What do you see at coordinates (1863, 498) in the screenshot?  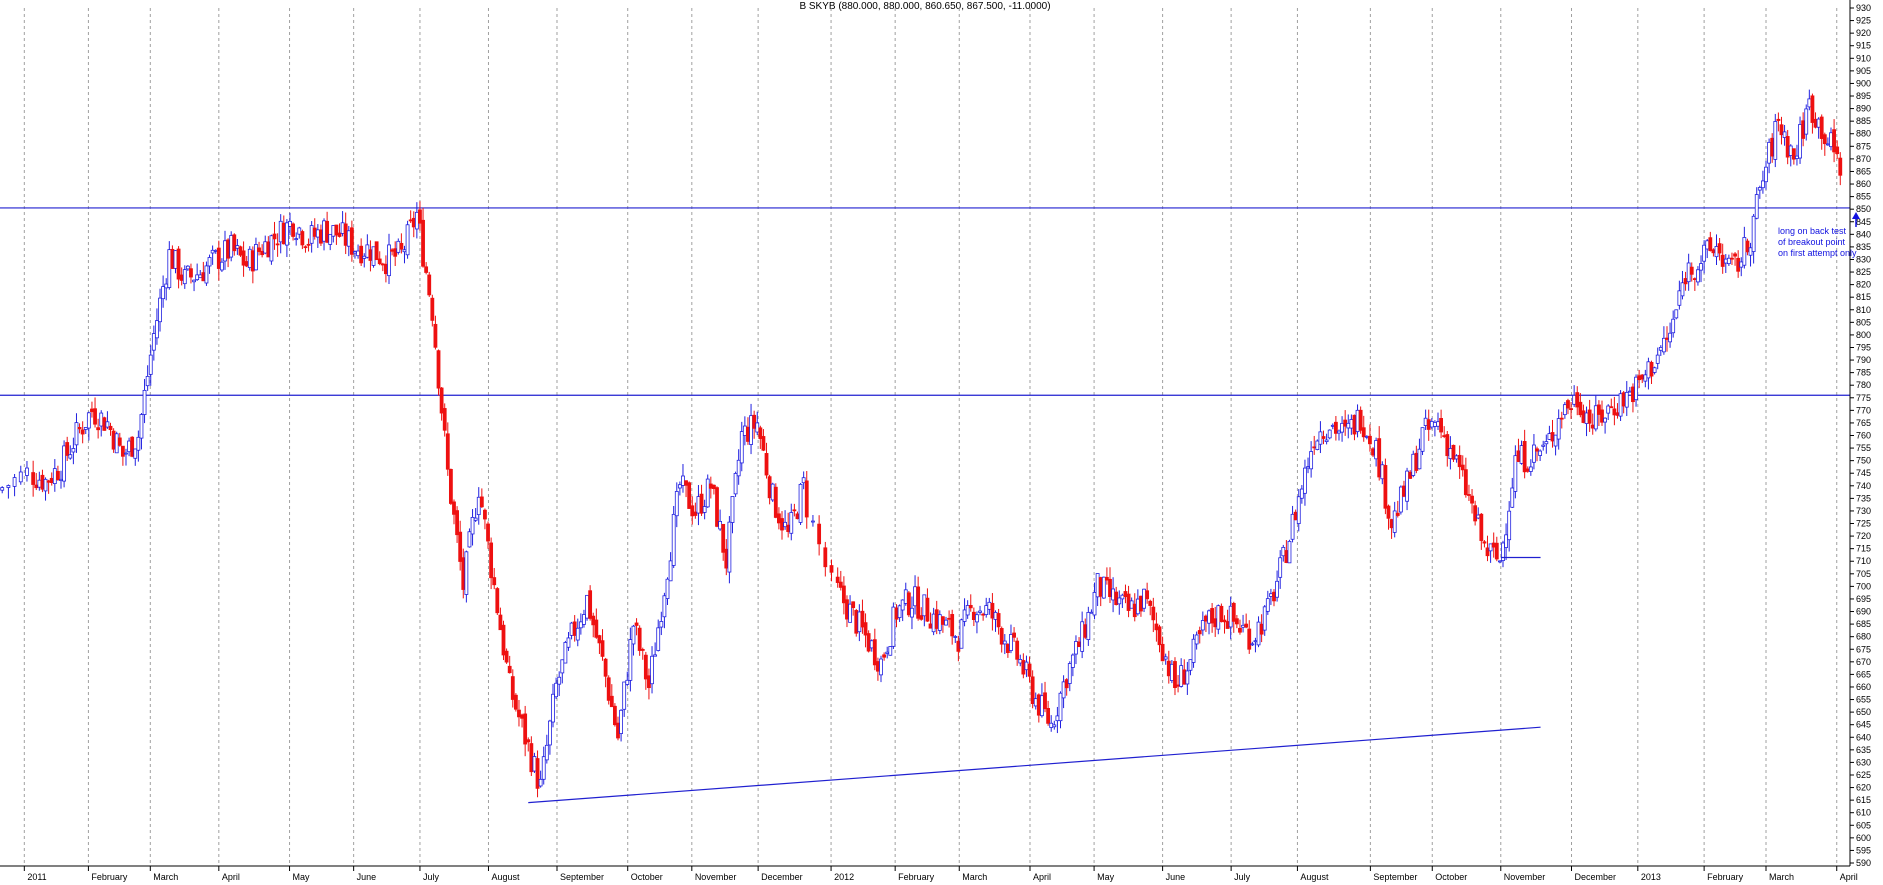 I see `y-tick-label: 735` at bounding box center [1863, 498].